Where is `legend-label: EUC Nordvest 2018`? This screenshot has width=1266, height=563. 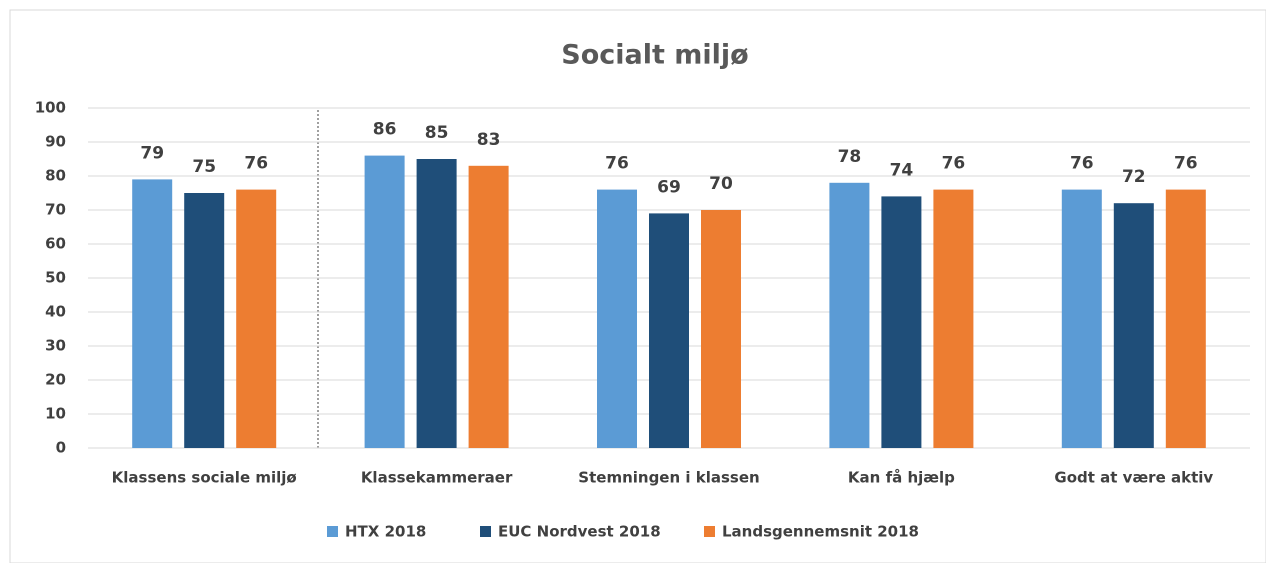
legend-label: EUC Nordvest 2018 is located at coordinates (579, 532).